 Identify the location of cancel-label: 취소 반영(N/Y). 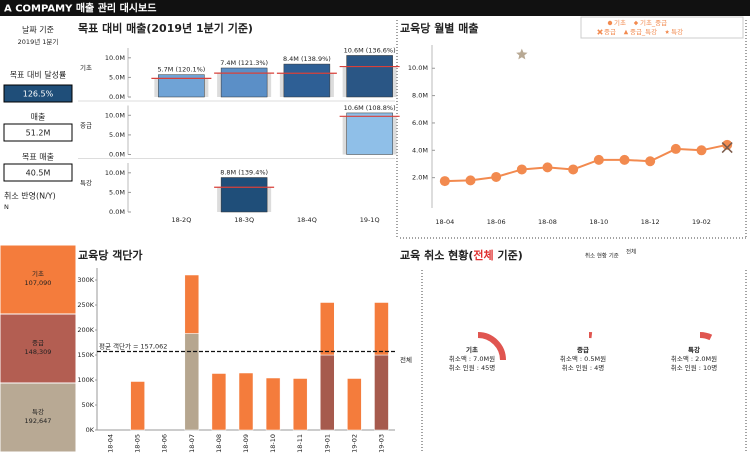
(30, 196).